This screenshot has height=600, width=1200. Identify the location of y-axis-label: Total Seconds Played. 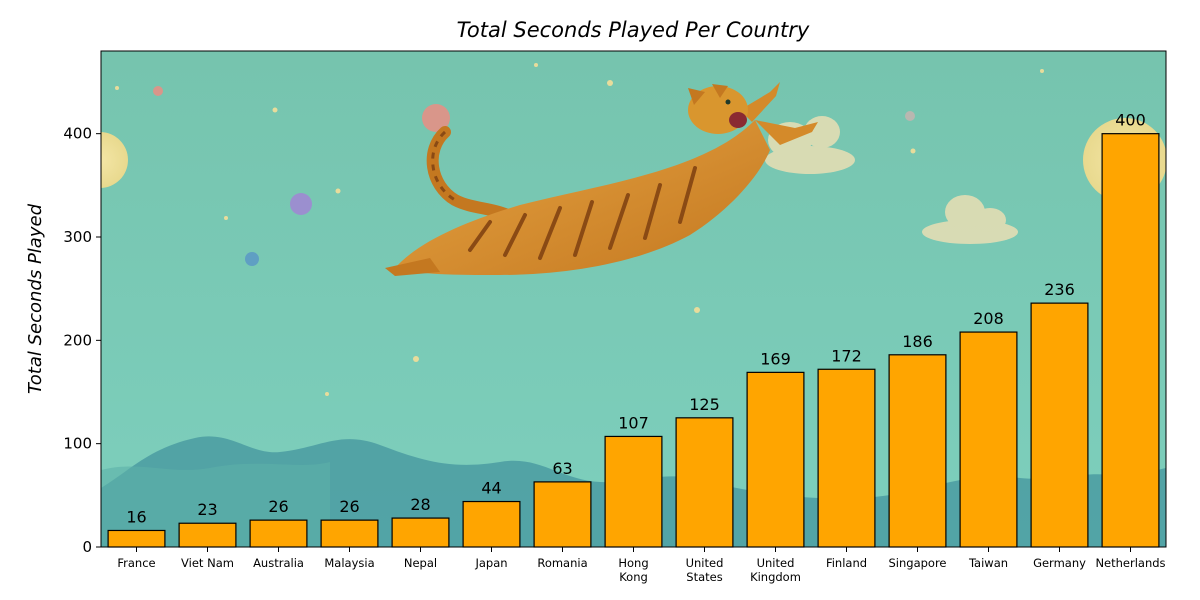
(35, 298).